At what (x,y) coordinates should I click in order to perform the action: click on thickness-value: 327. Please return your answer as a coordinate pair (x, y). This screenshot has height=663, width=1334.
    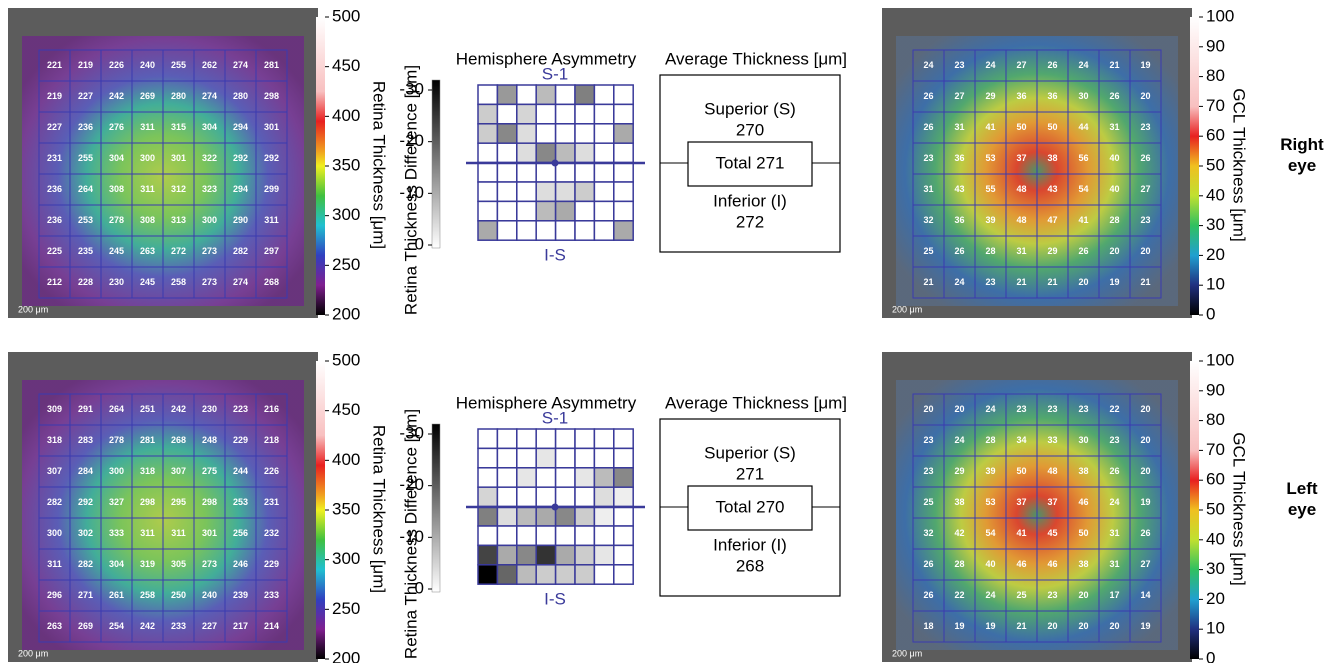
    Looking at the image, I should click on (116, 502).